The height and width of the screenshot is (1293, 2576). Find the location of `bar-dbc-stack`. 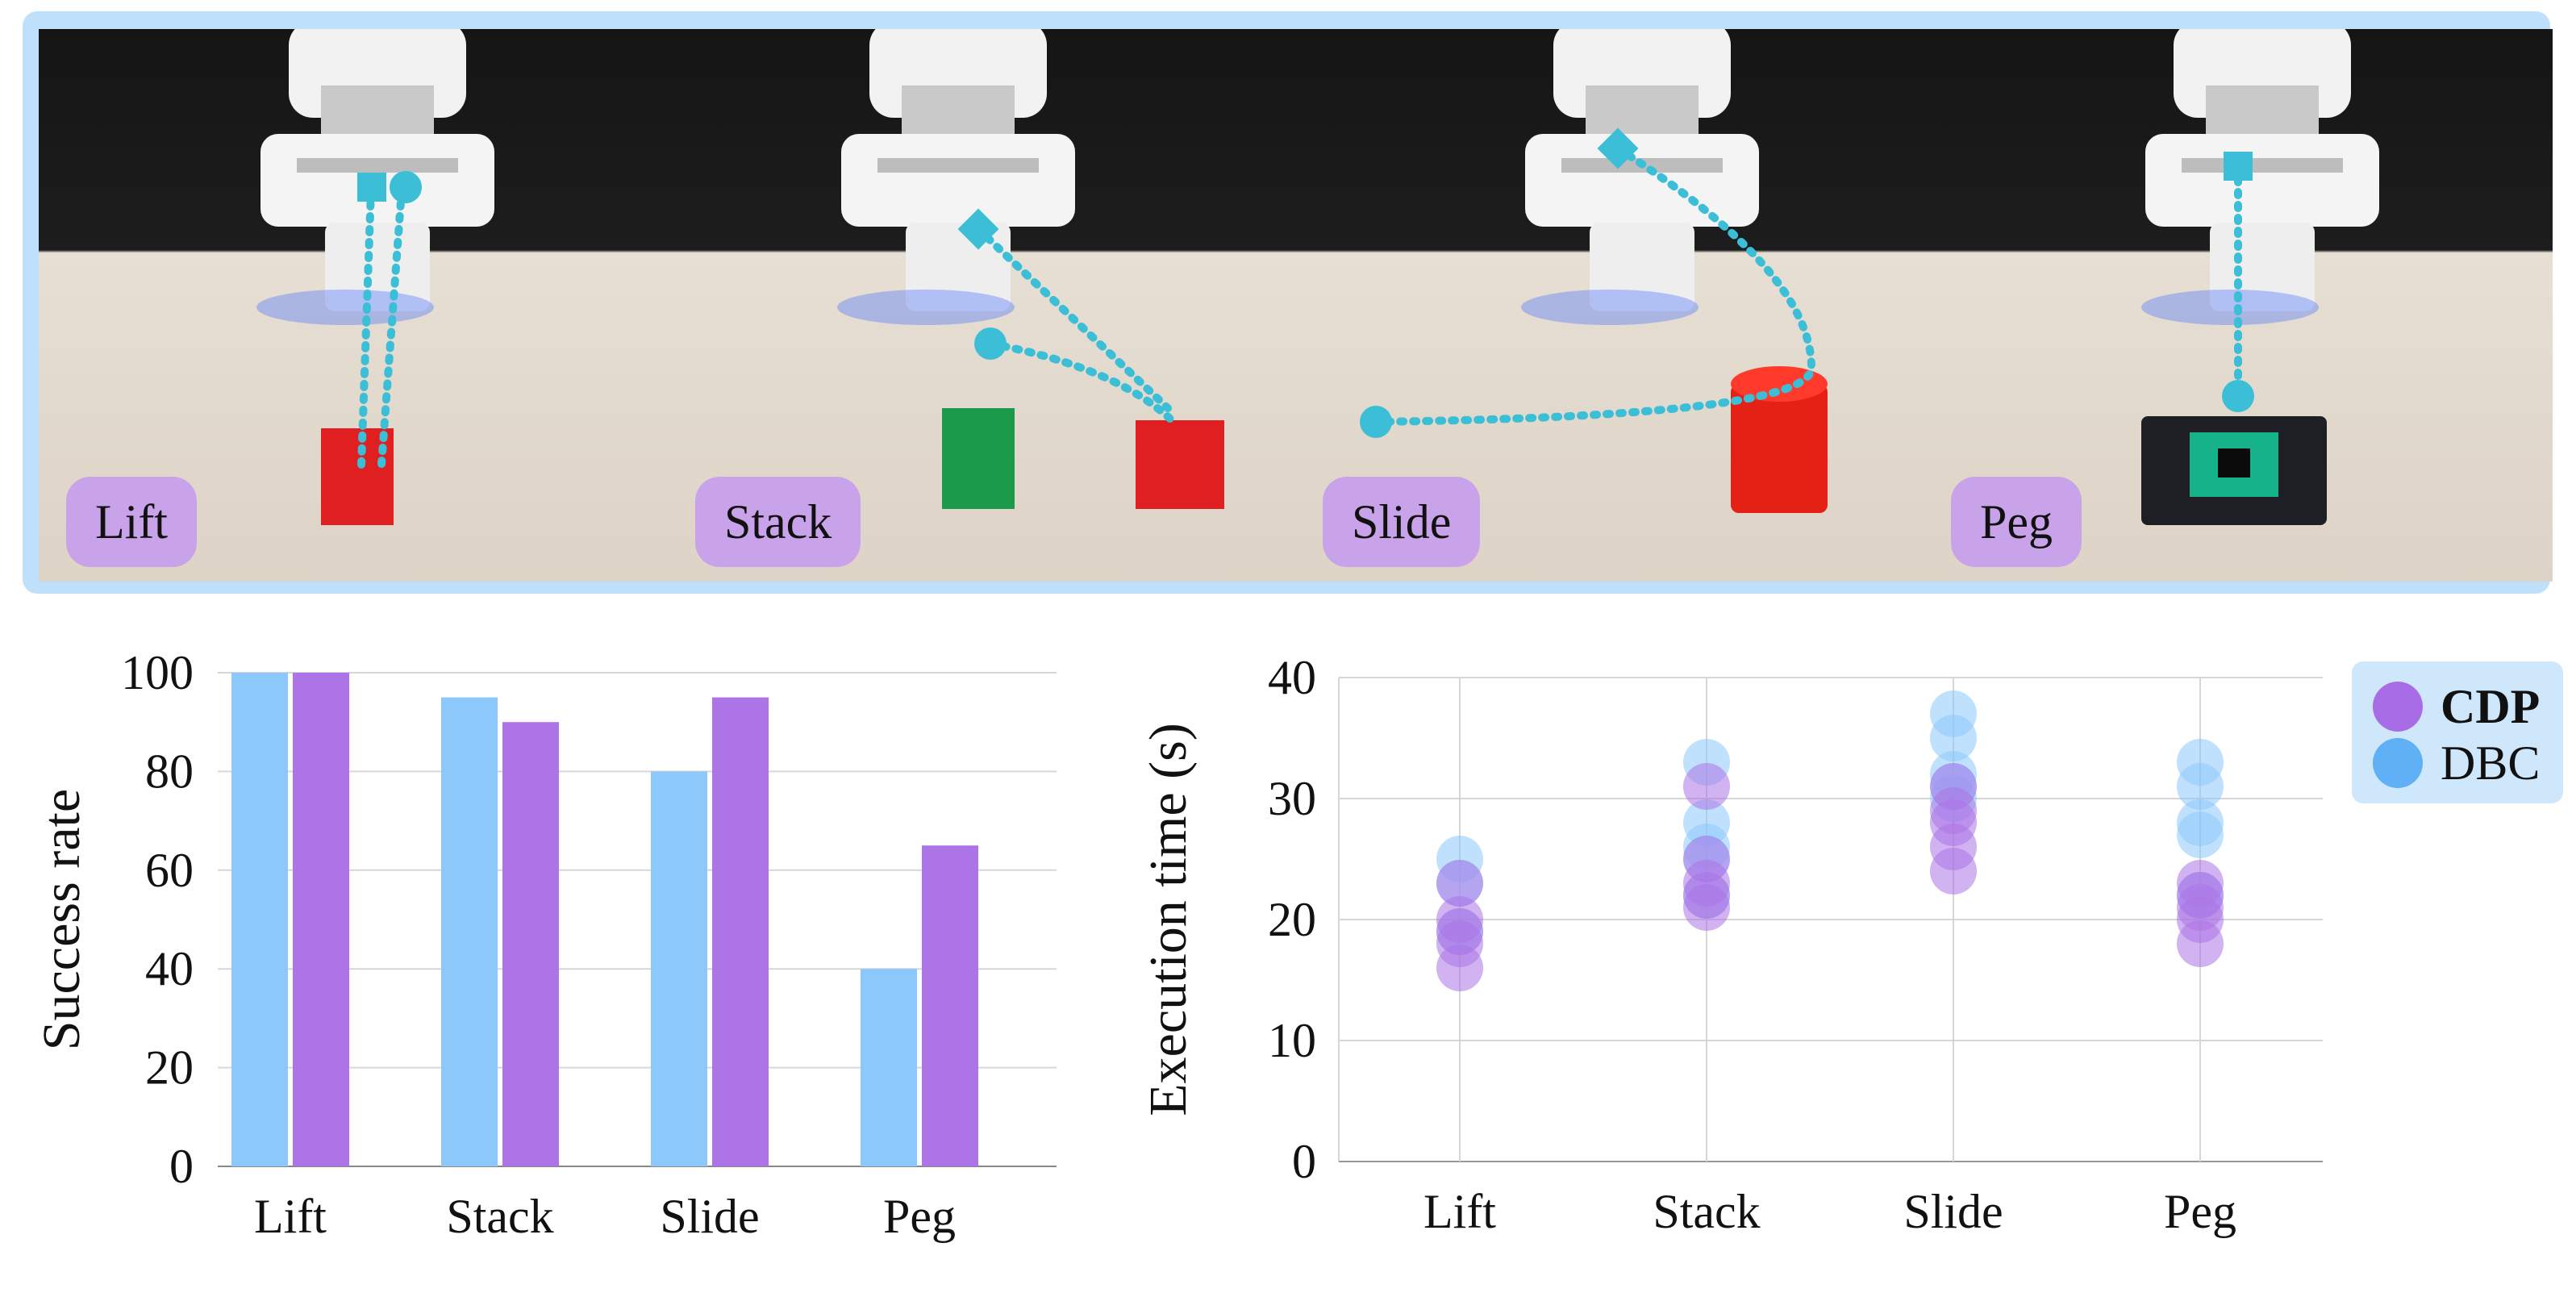

bar-dbc-stack is located at coordinates (469, 931).